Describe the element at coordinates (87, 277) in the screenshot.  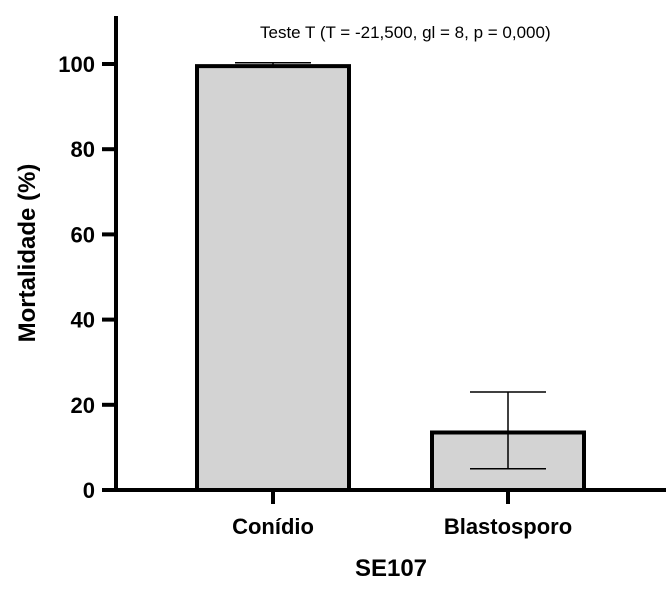
I see `y-axis-ticks: 0 20 40 60 80 100` at that location.